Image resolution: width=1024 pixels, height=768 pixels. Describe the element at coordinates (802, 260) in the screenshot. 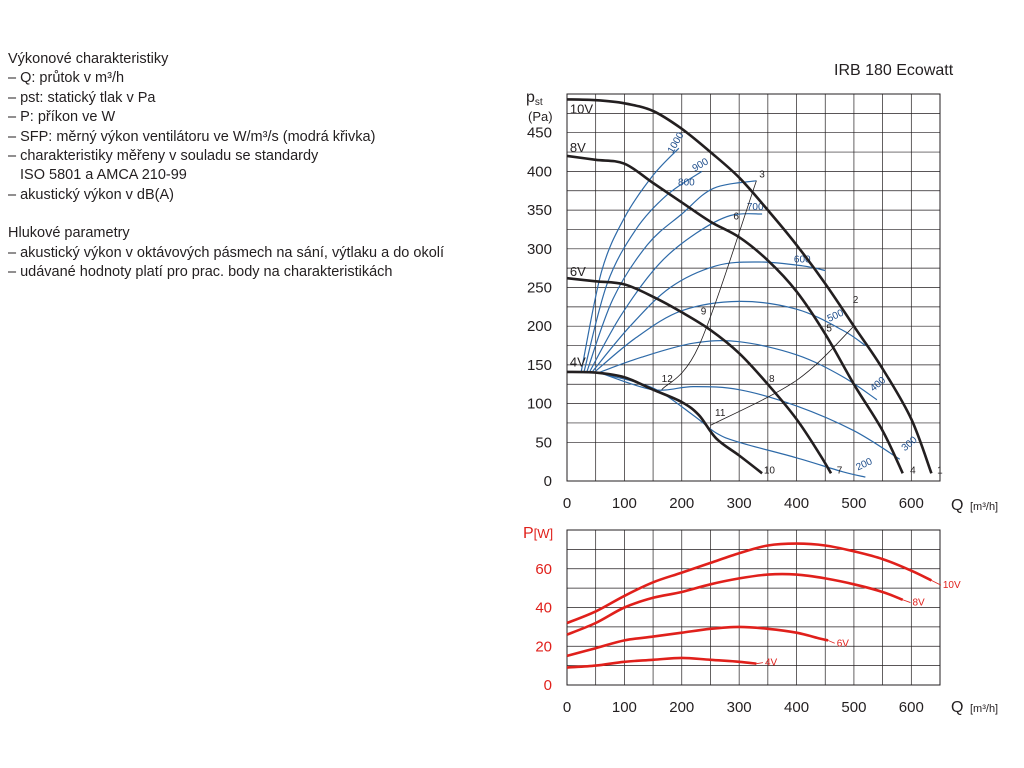

I see `sfp-label: 600` at that location.